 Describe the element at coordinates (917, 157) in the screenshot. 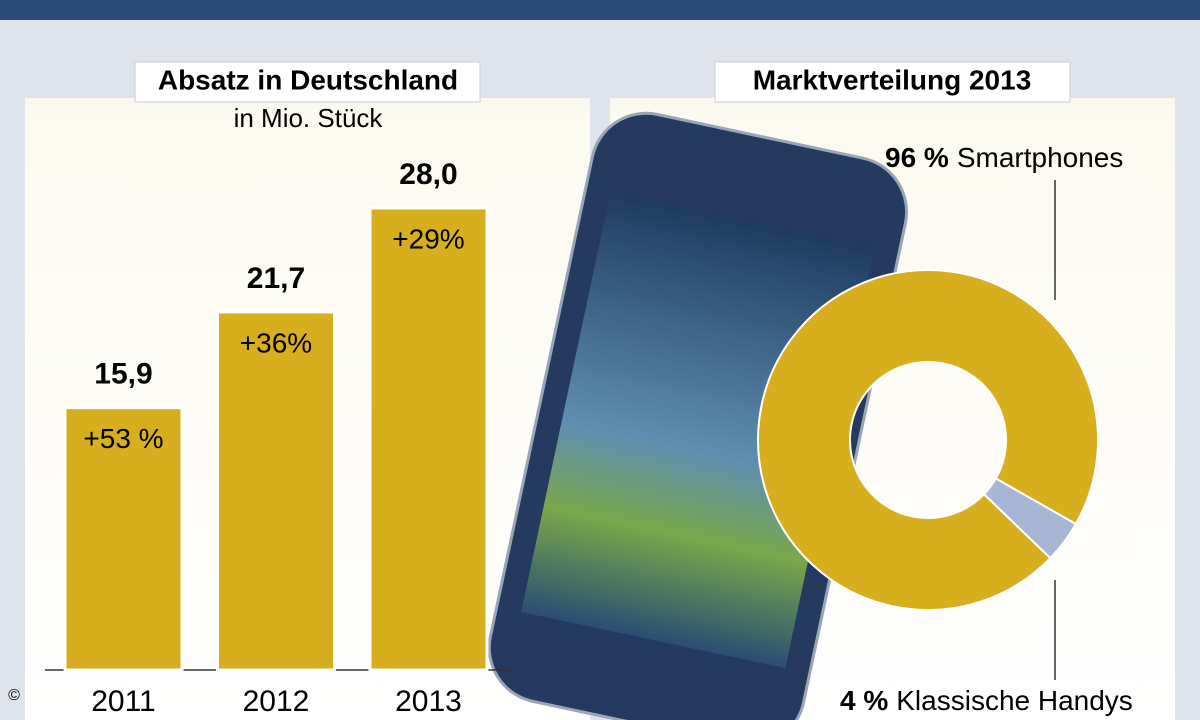

I see `slice-value: 96 %` at that location.